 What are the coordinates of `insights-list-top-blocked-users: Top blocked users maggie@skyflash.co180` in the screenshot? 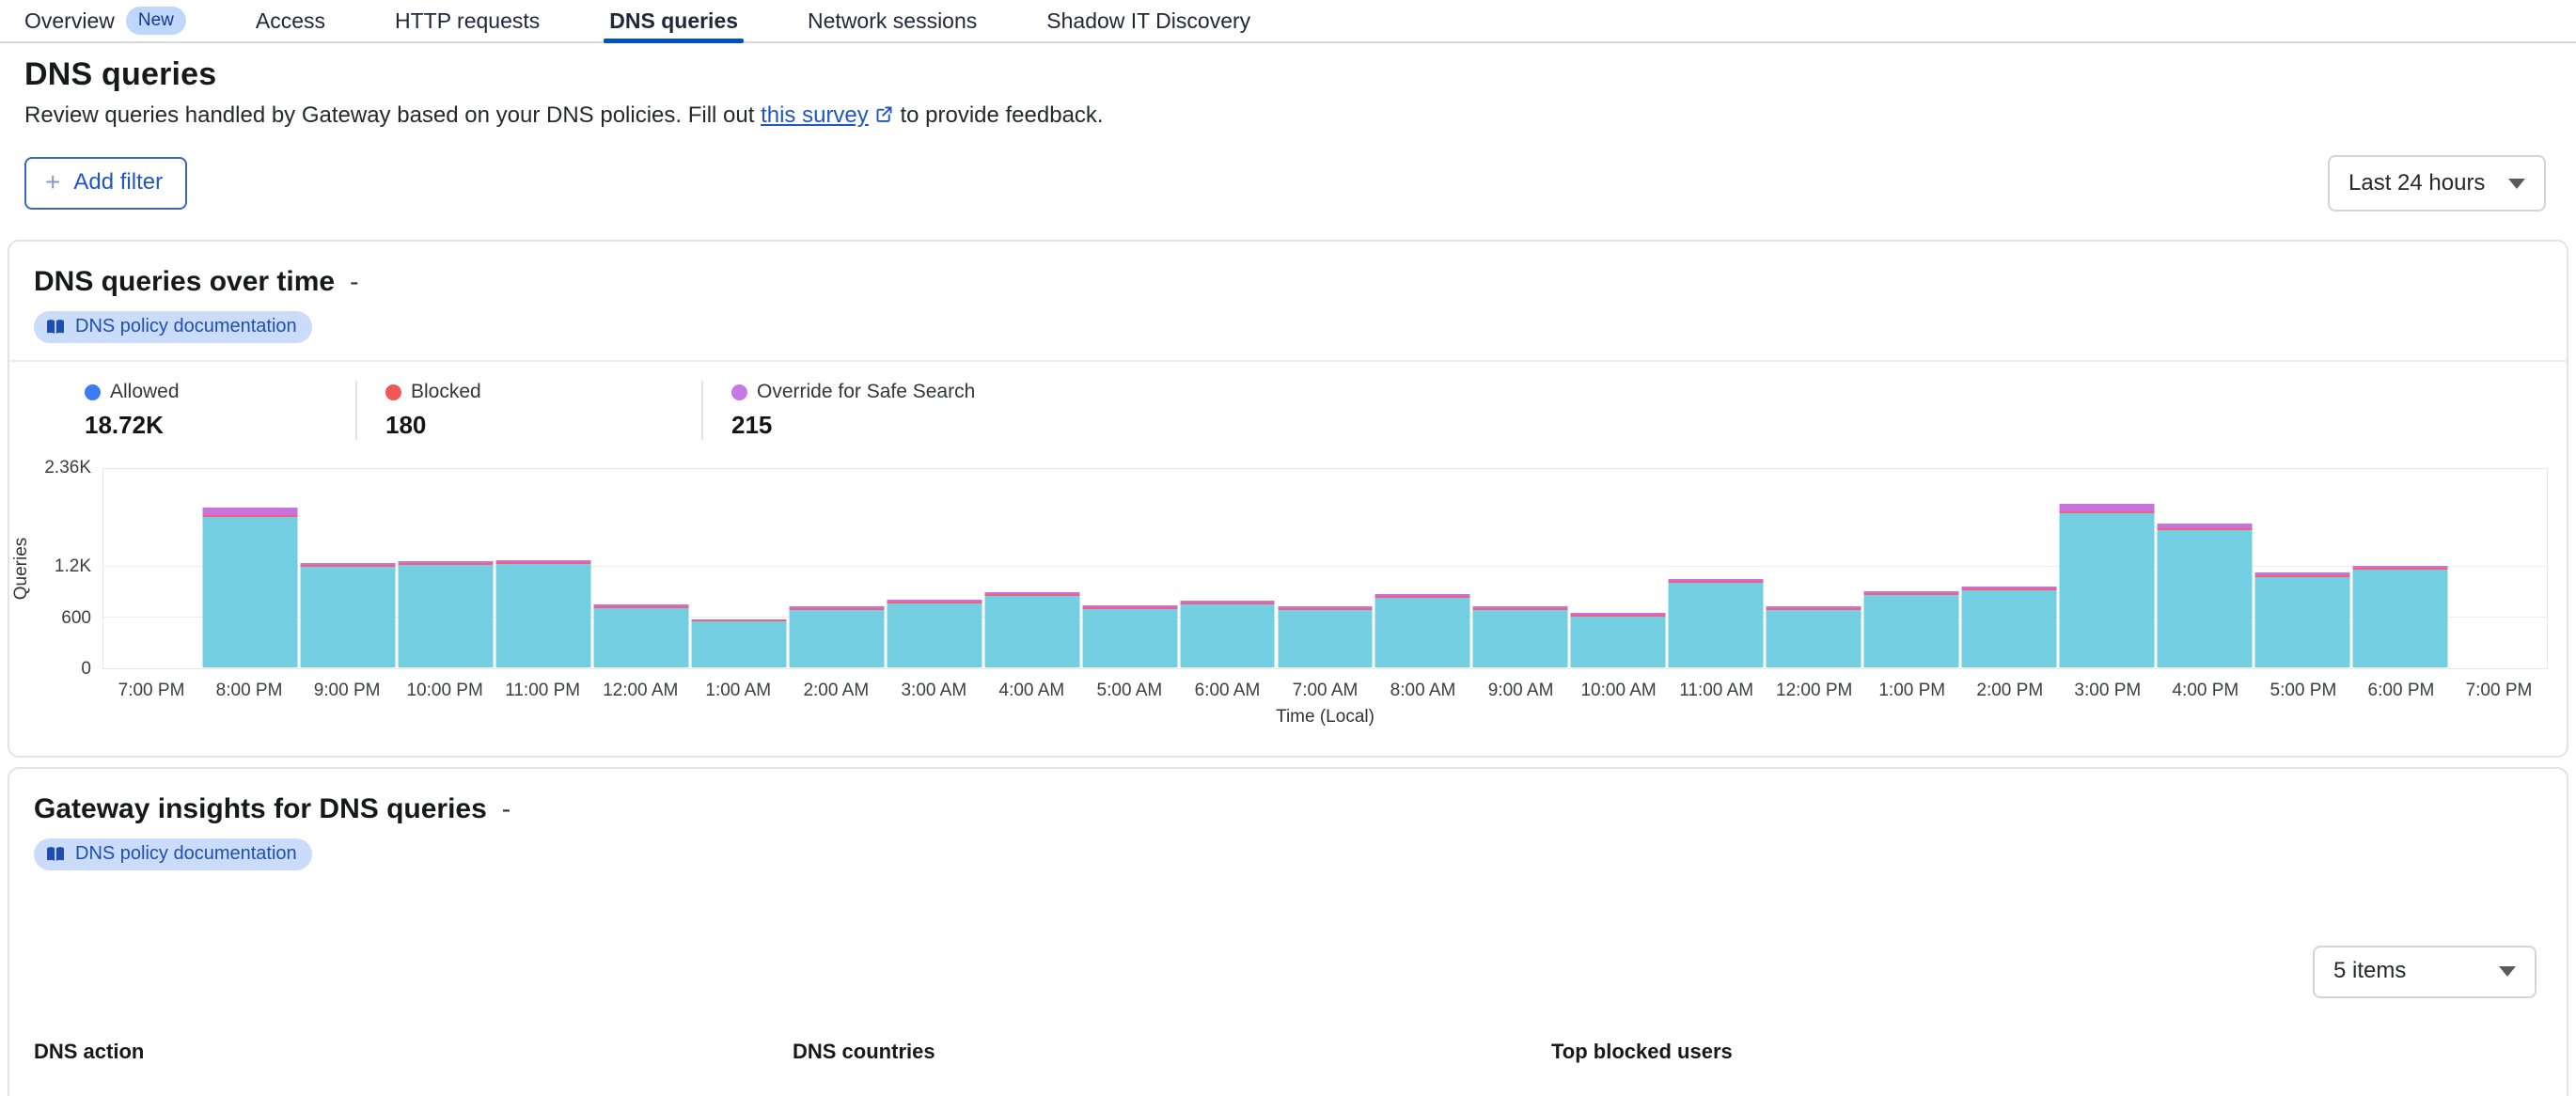 It's located at (1803, 1068).